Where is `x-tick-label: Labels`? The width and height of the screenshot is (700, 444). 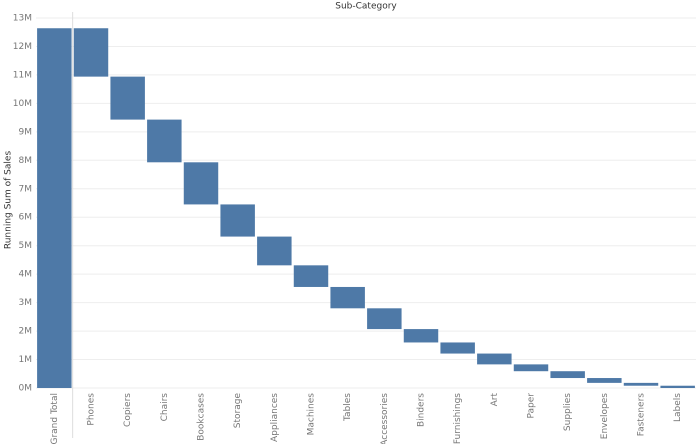 x-tick-label: Labels is located at coordinates (678, 407).